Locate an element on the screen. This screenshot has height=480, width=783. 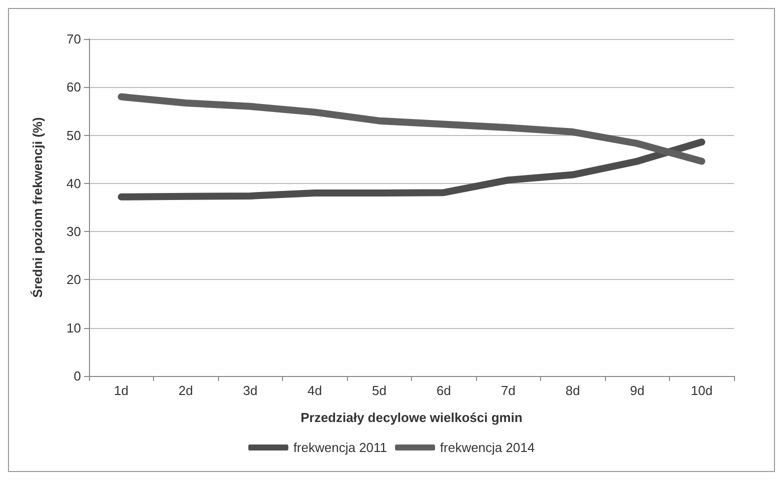
legend-label: frekwencja 2014 is located at coordinates (487, 447).